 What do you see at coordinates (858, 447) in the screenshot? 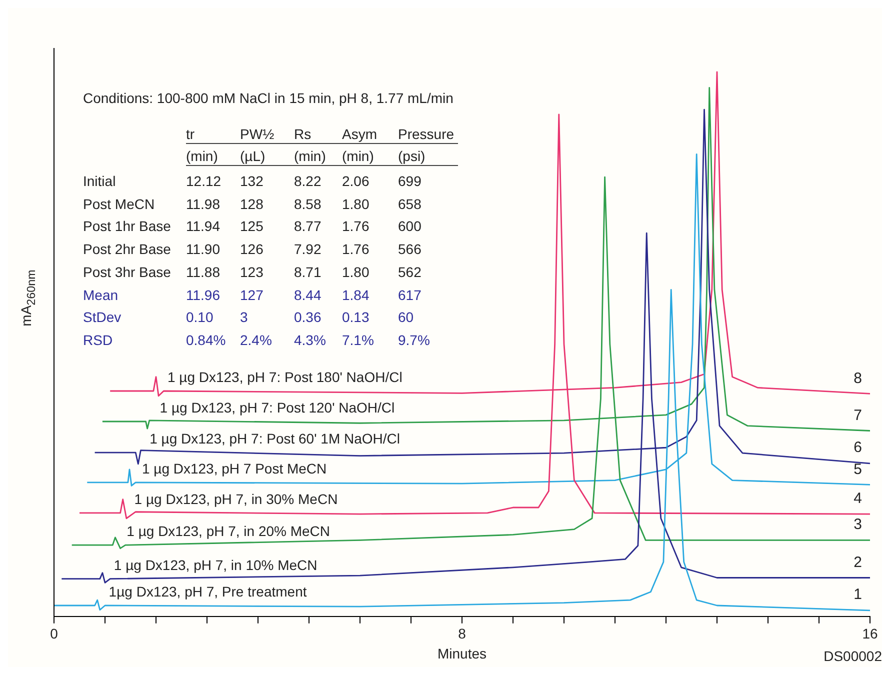
I see `annotation: 6` at bounding box center [858, 447].